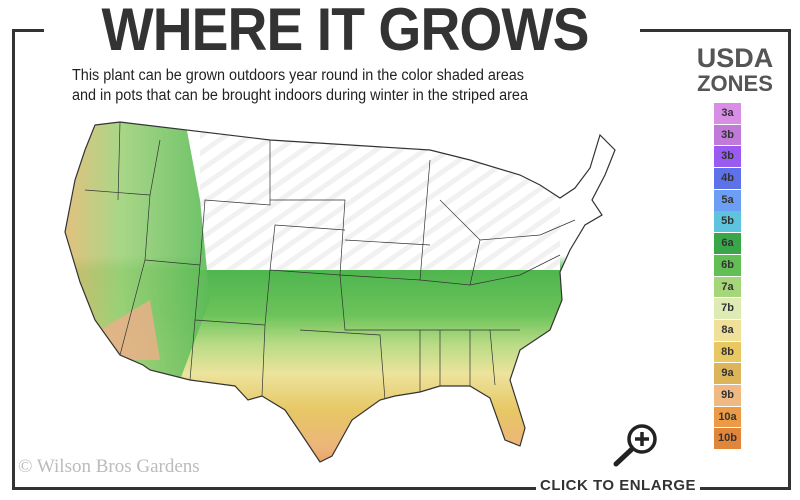 The height and width of the screenshot is (500, 800). Describe the element at coordinates (401, 488) in the screenshot. I see `frame-bottom` at that location.